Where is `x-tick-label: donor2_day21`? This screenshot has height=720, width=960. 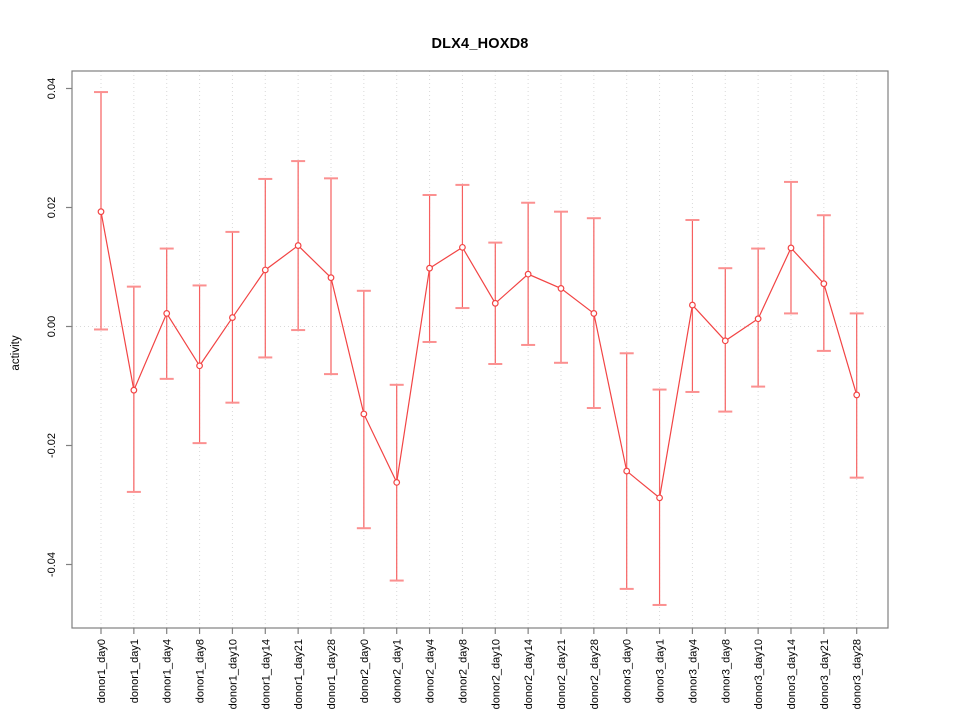 x-tick-label: donor2_day21 is located at coordinates (562, 674).